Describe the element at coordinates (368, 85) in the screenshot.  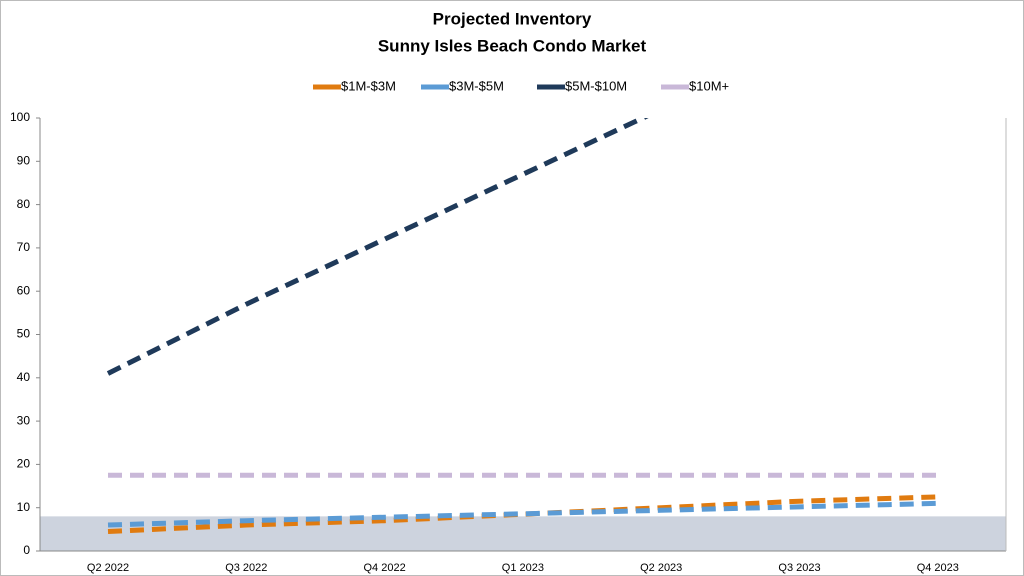
I see `legend-label: $1M-$3M` at that location.